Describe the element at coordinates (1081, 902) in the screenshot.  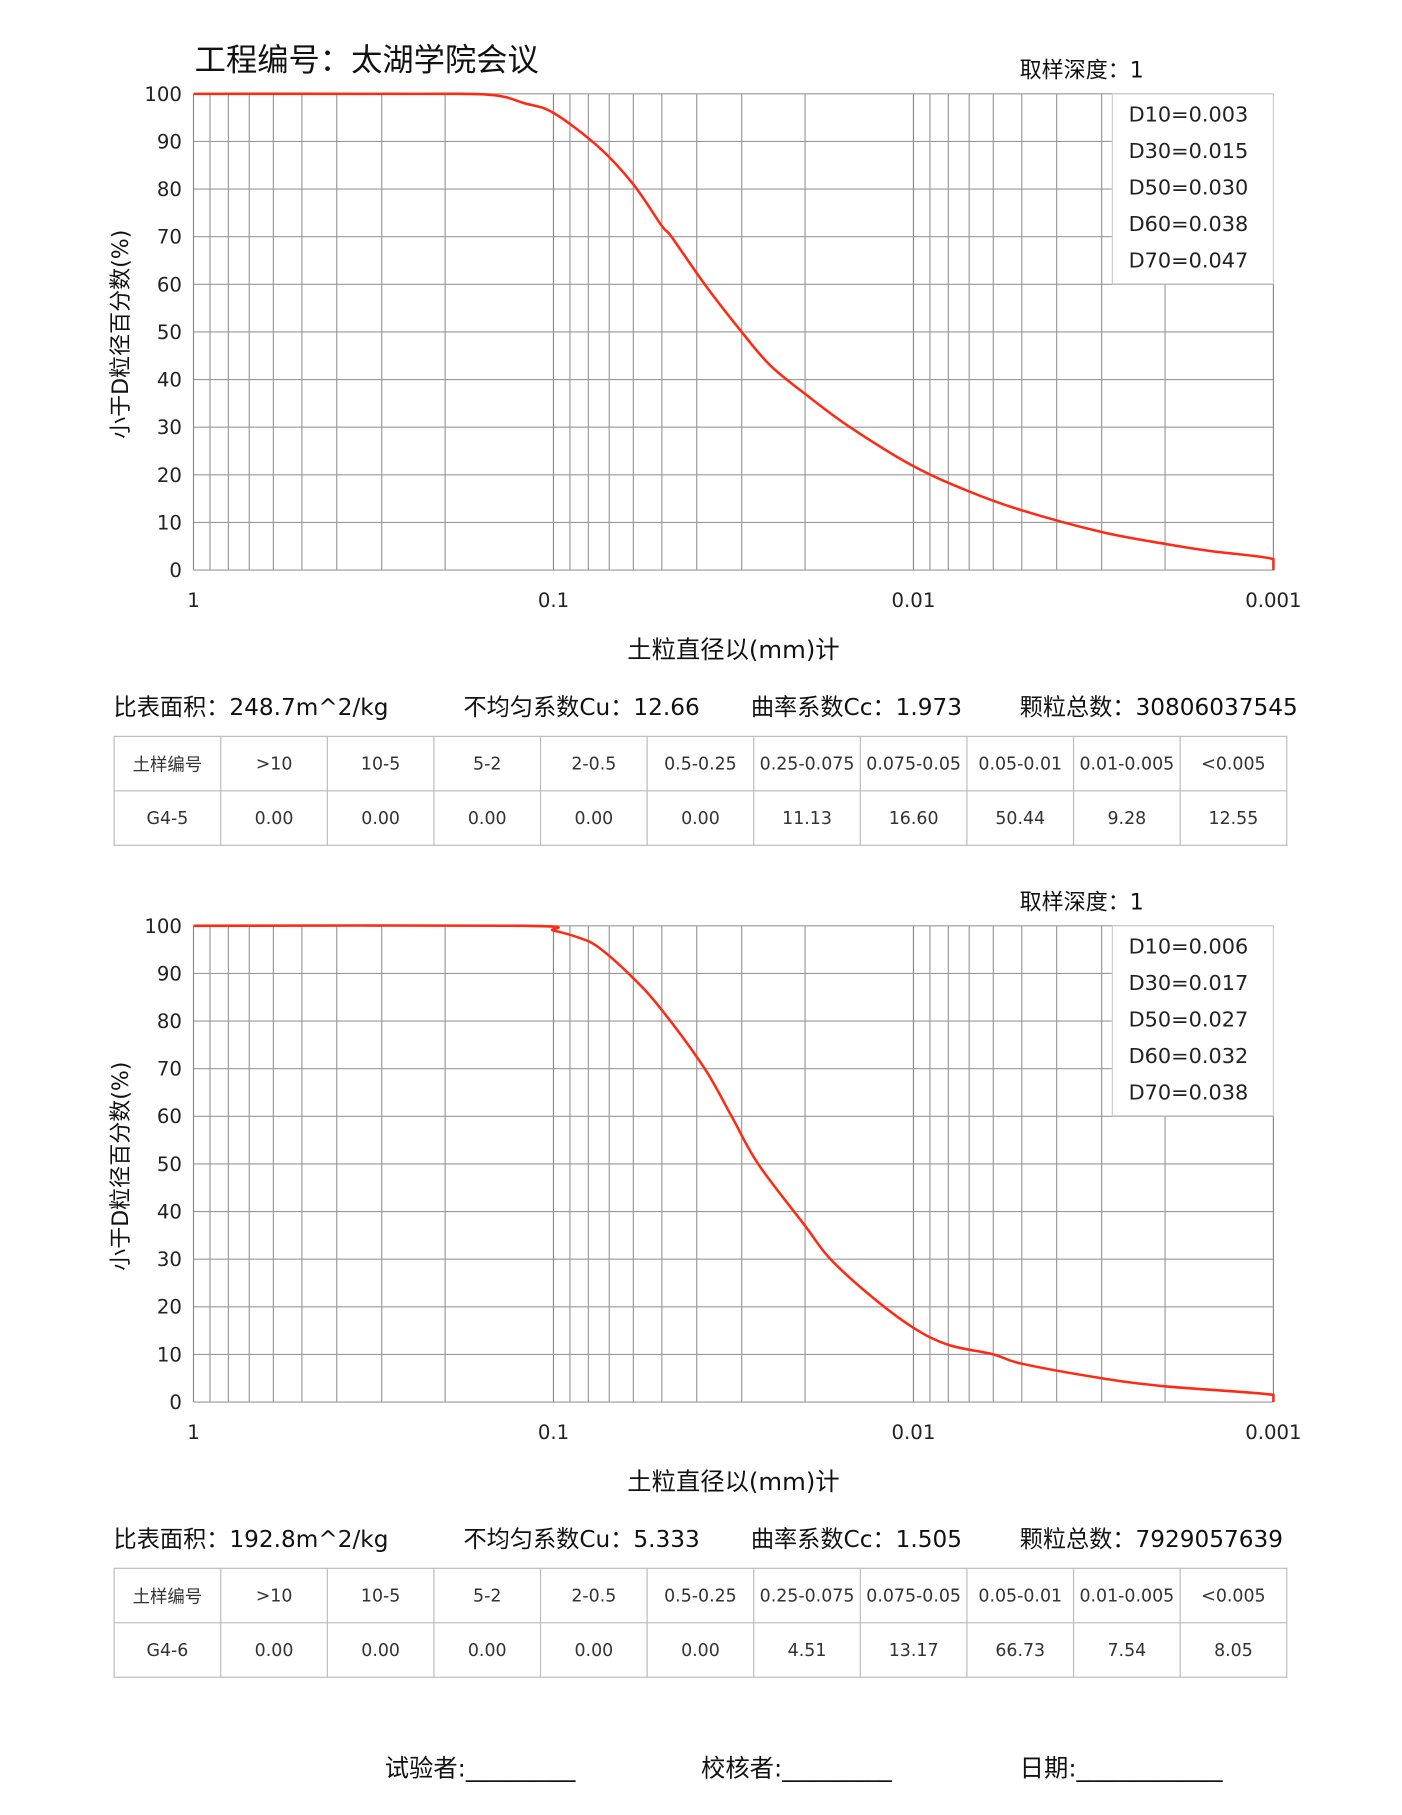
I see `sampling-depth: 取样深度：1` at that location.